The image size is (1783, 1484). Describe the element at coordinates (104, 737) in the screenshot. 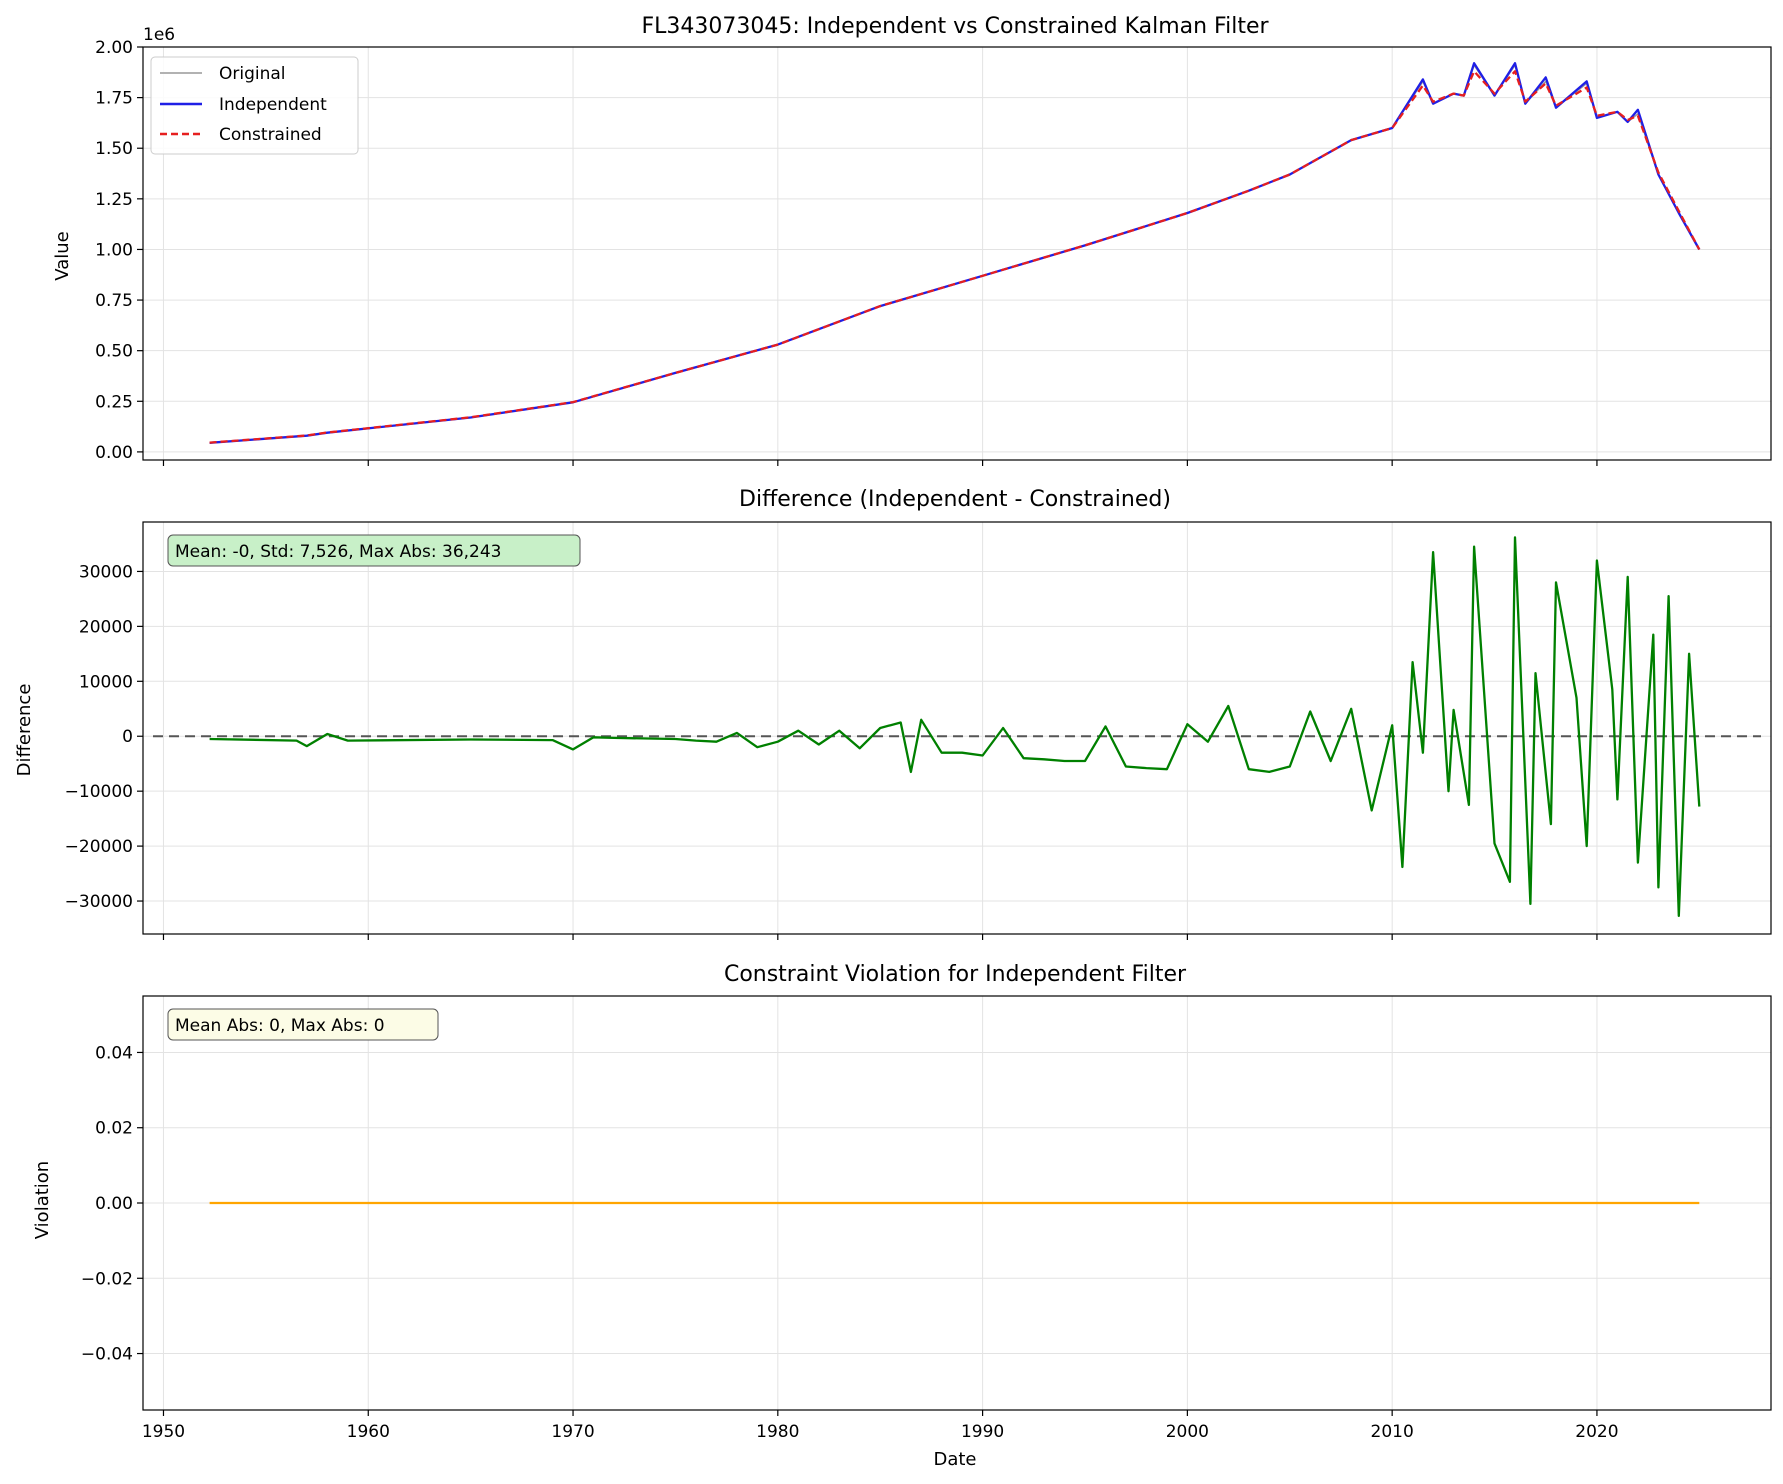

I see `panel2-y-ticks: −30000 −20000 −10000 0 10000 20000 30000` at that location.